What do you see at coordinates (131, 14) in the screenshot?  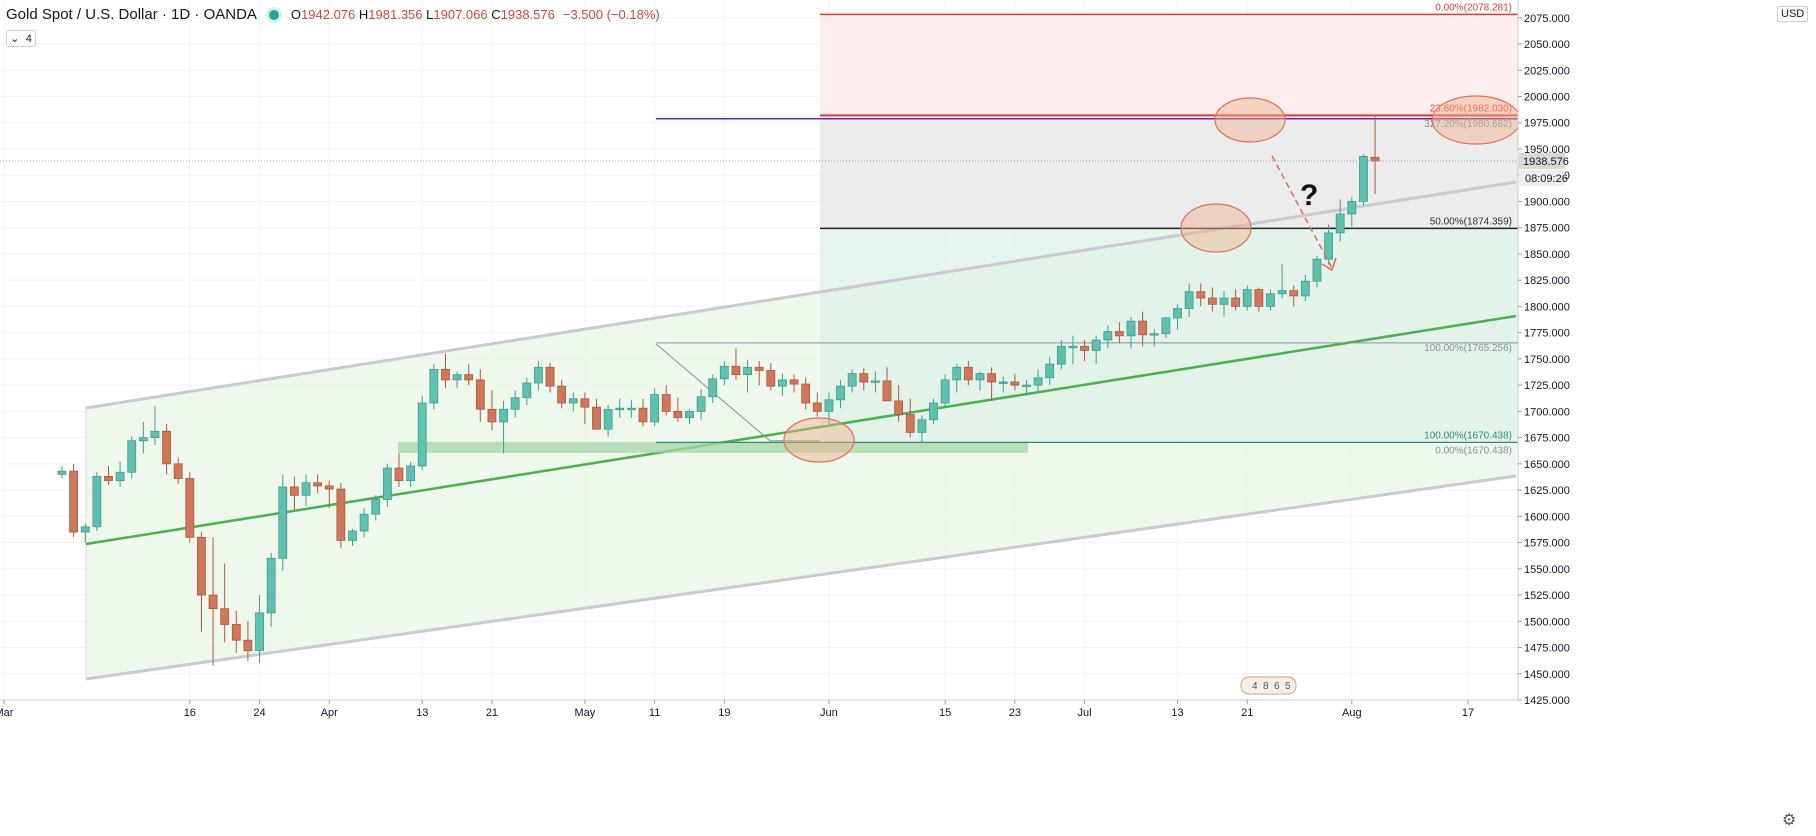 I see `symbol-title: Gold Spot / U.S. Dollar · 1D · OANDA` at bounding box center [131, 14].